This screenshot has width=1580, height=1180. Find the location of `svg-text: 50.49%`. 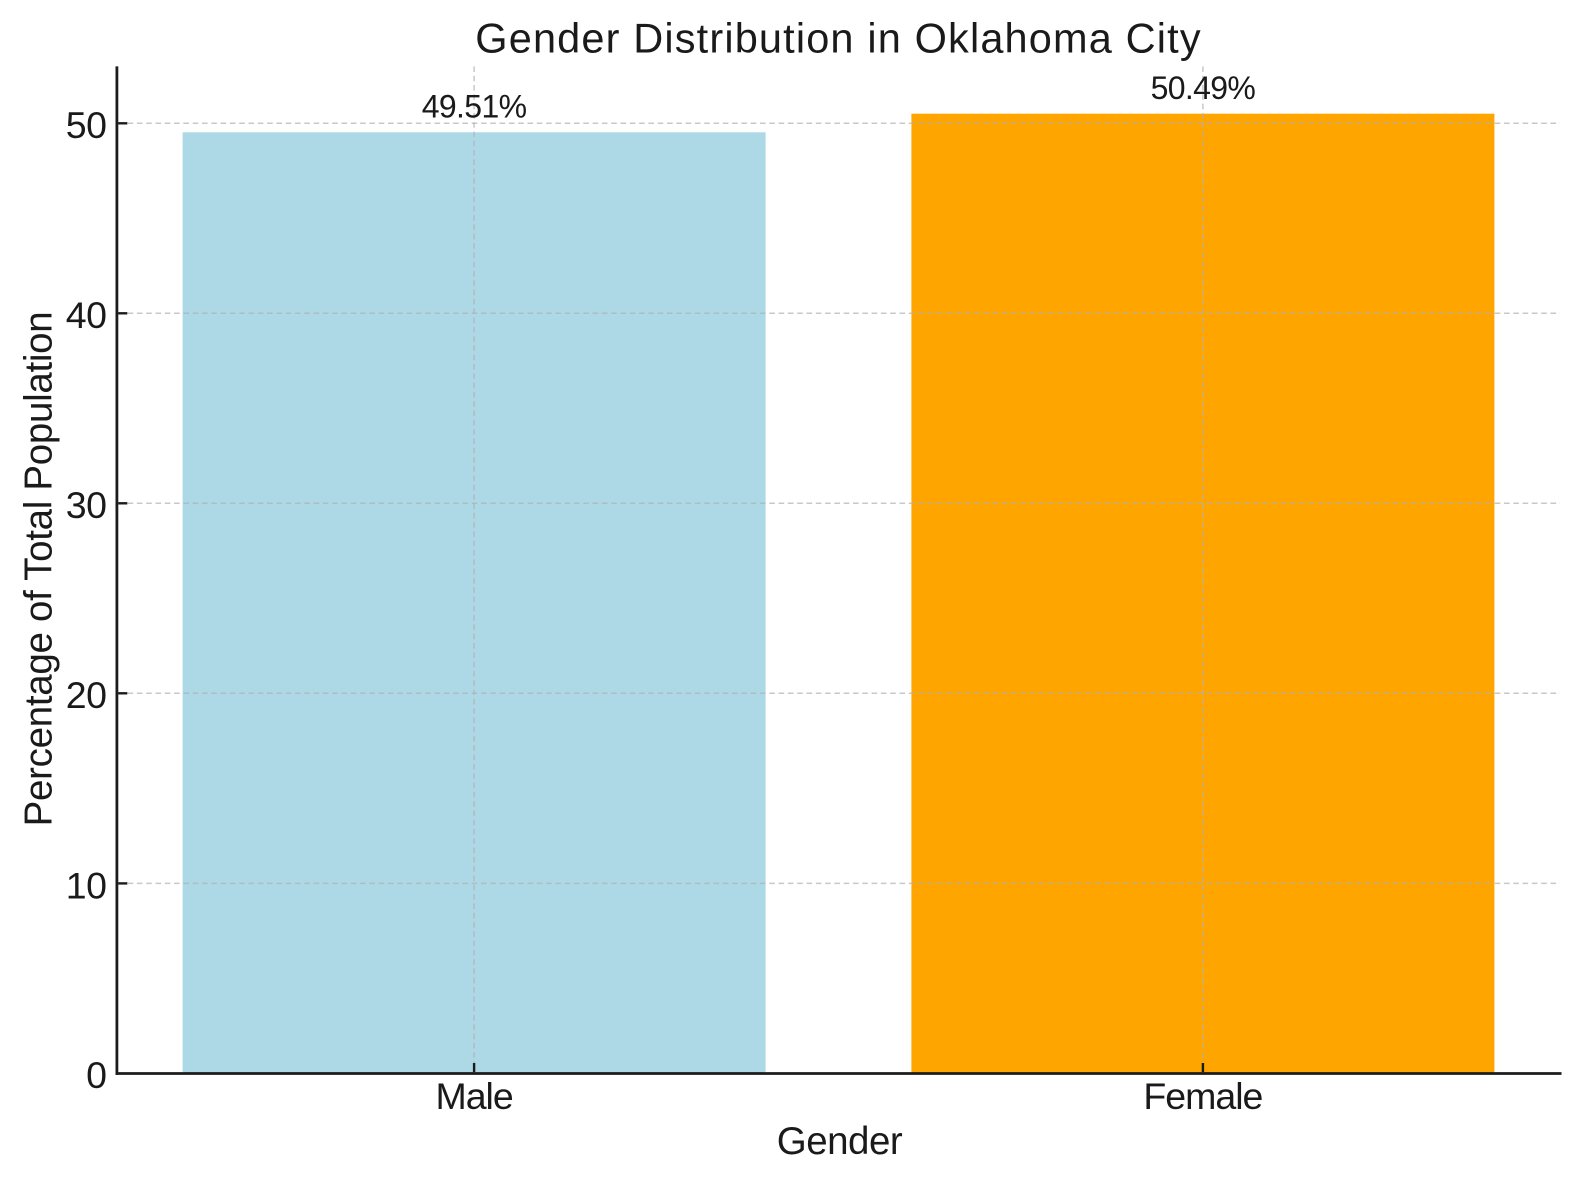

svg-text: 50.49% is located at coordinates (1203, 88).